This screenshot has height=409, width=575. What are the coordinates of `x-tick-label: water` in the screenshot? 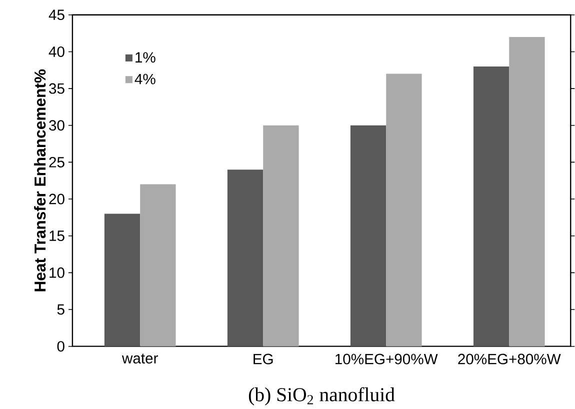 It's located at (140, 359).